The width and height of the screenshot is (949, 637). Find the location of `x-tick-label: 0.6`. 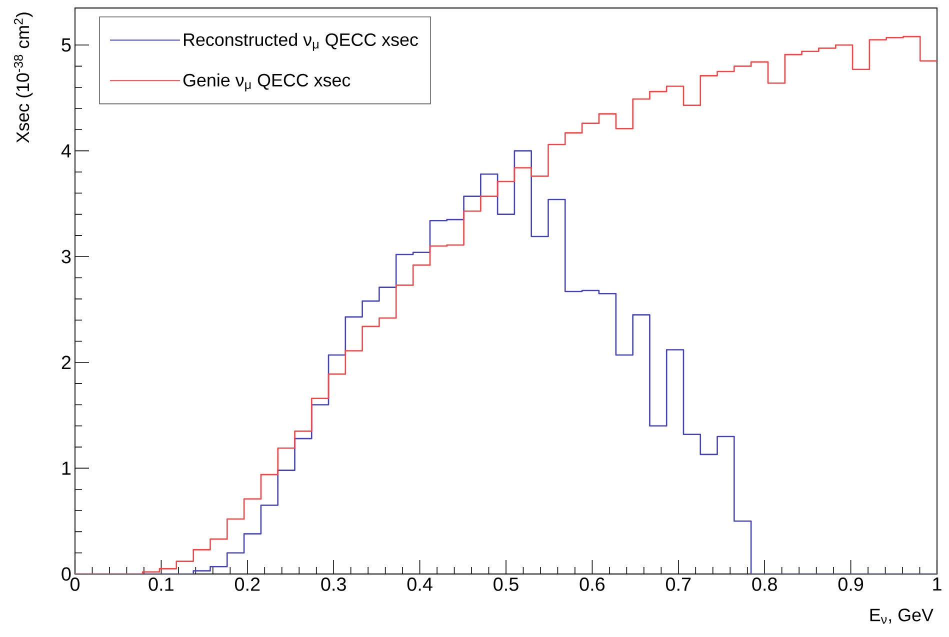

x-tick-label: 0.6 is located at coordinates (592, 584).